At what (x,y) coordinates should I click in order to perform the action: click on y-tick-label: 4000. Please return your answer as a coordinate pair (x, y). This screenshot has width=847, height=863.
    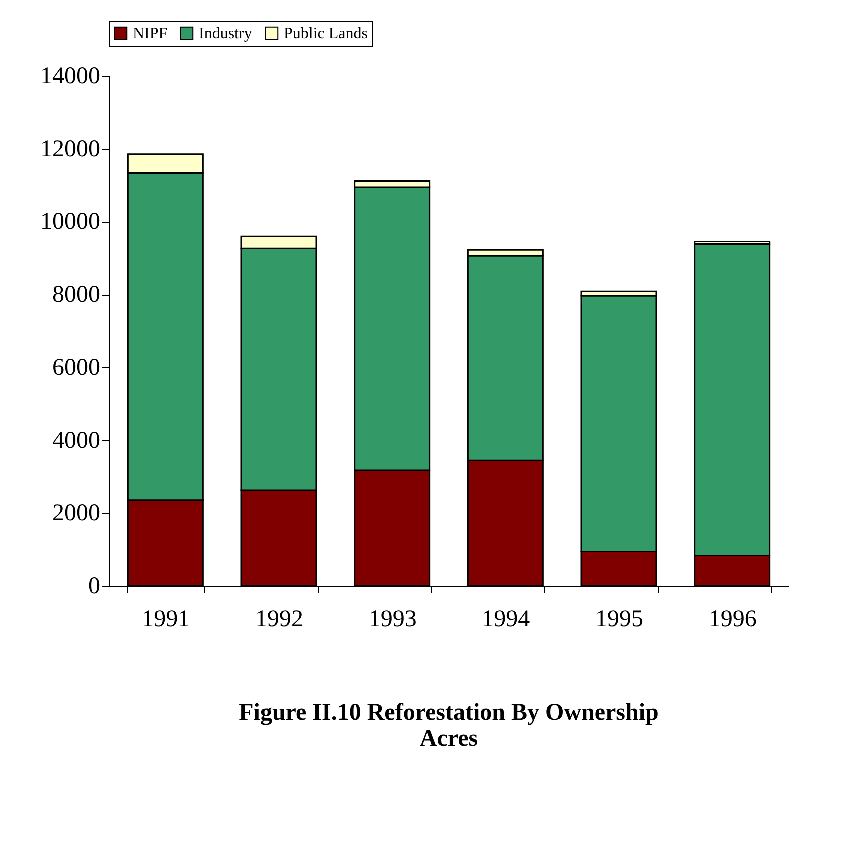
    Looking at the image, I should click on (76, 441).